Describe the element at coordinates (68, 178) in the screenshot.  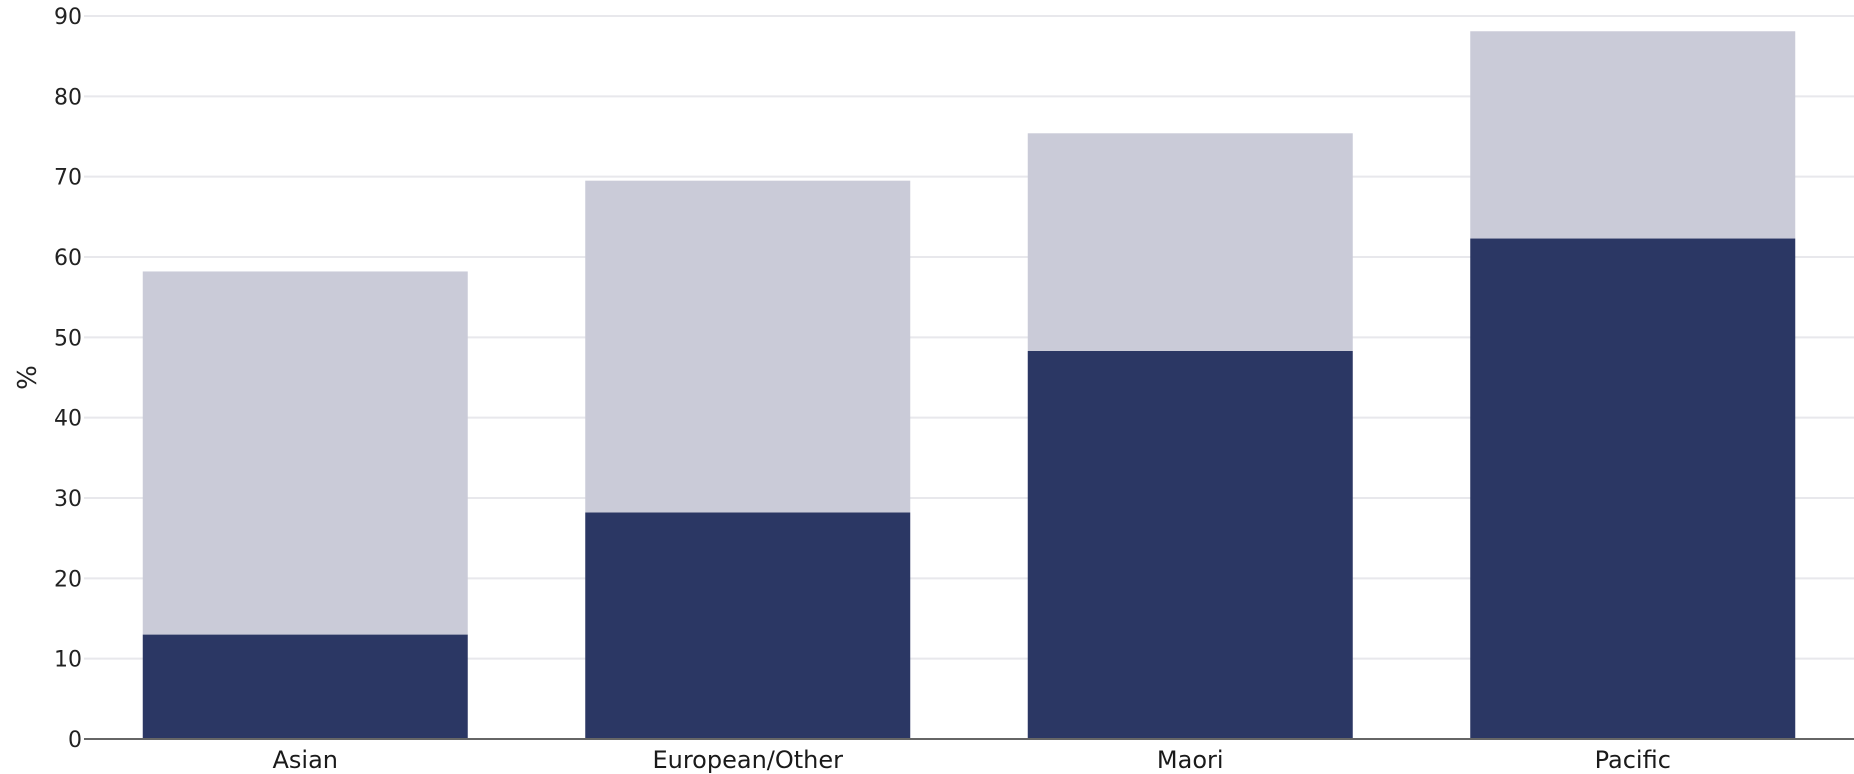
I see `y-tick-label: 70` at that location.